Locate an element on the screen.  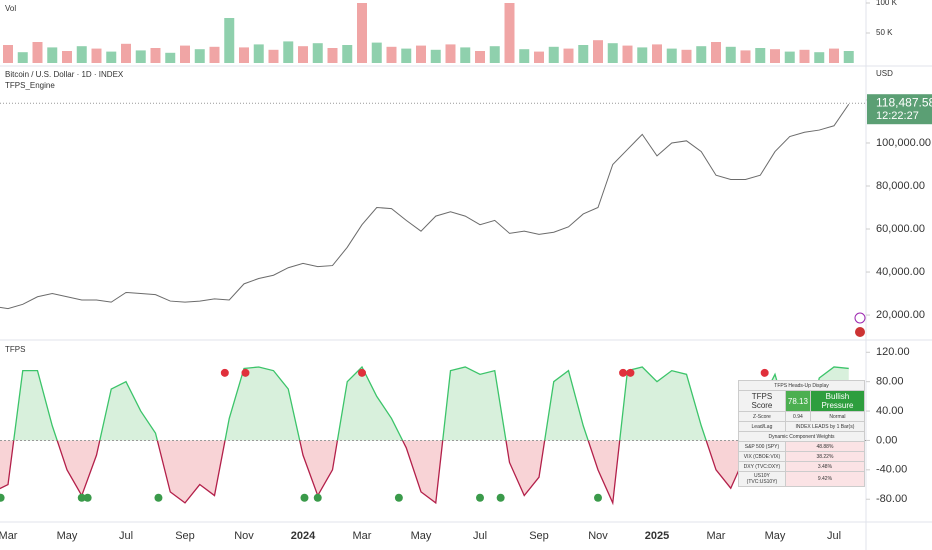
hud-cell: 38.22% is located at coordinates (825, 456).